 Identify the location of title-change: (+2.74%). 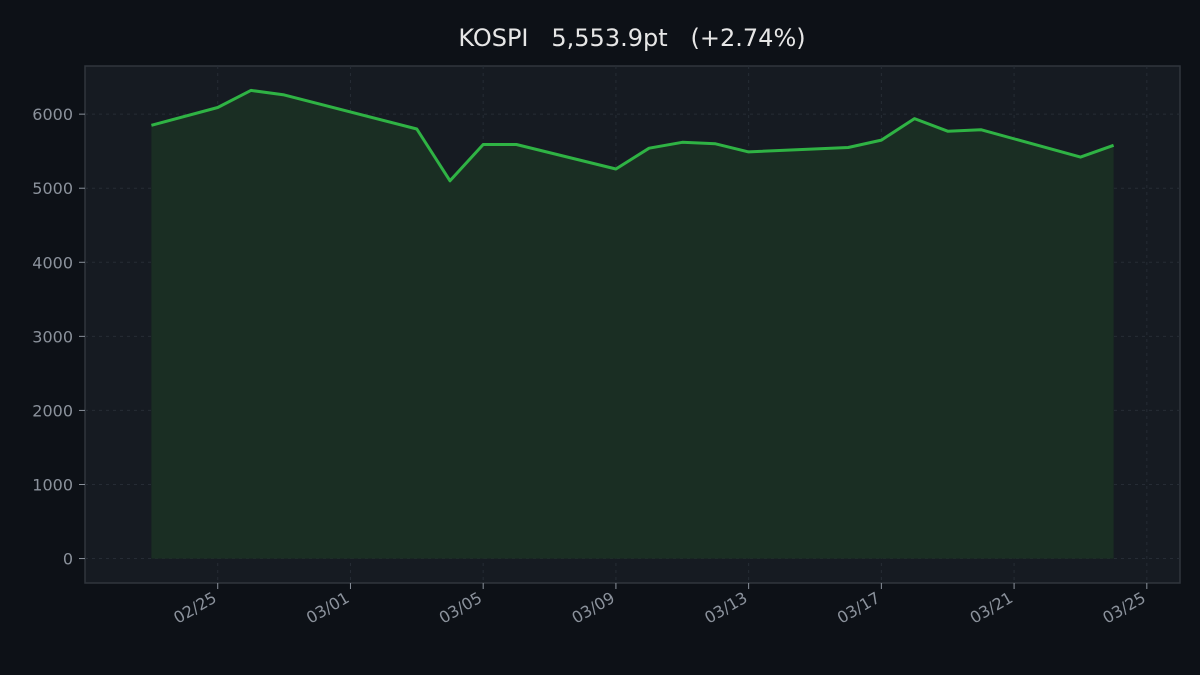
(748, 38).